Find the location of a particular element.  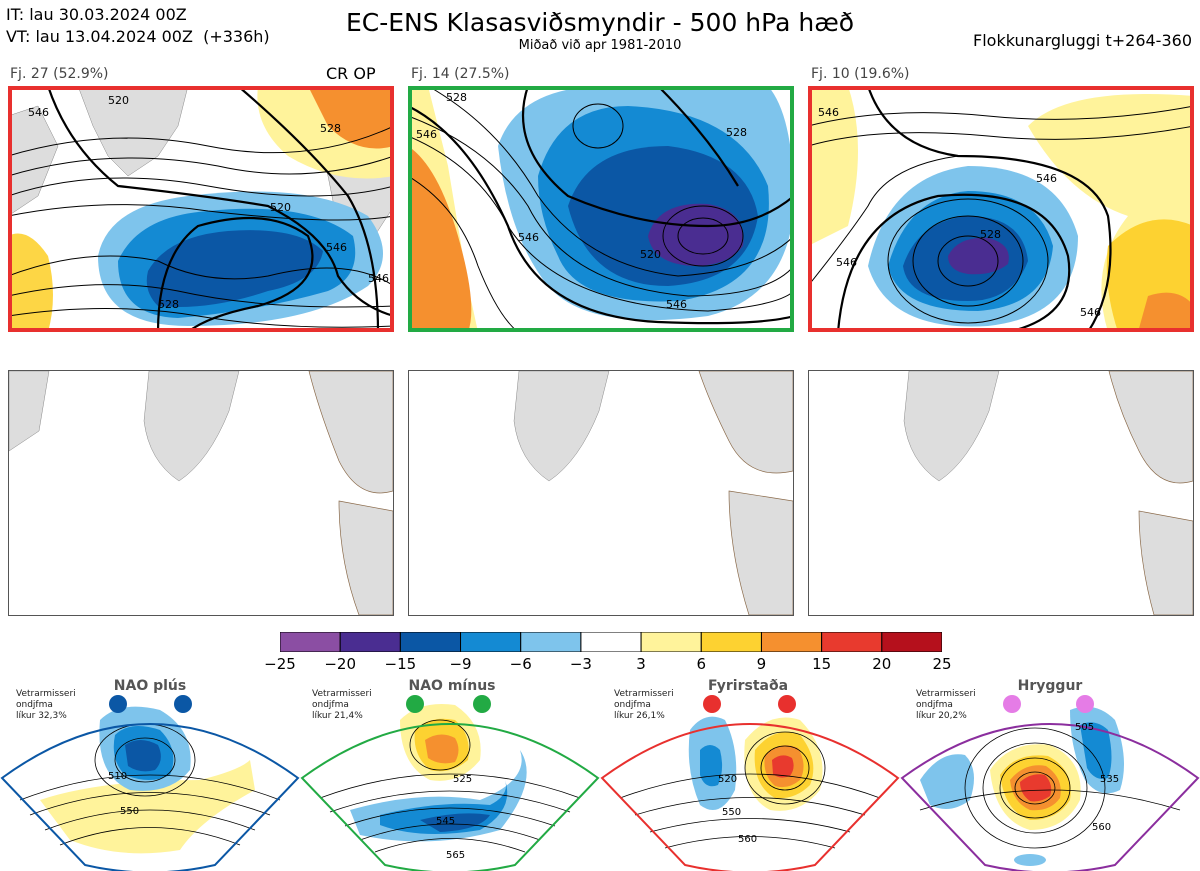

colorbar is located at coordinates (611, 642).